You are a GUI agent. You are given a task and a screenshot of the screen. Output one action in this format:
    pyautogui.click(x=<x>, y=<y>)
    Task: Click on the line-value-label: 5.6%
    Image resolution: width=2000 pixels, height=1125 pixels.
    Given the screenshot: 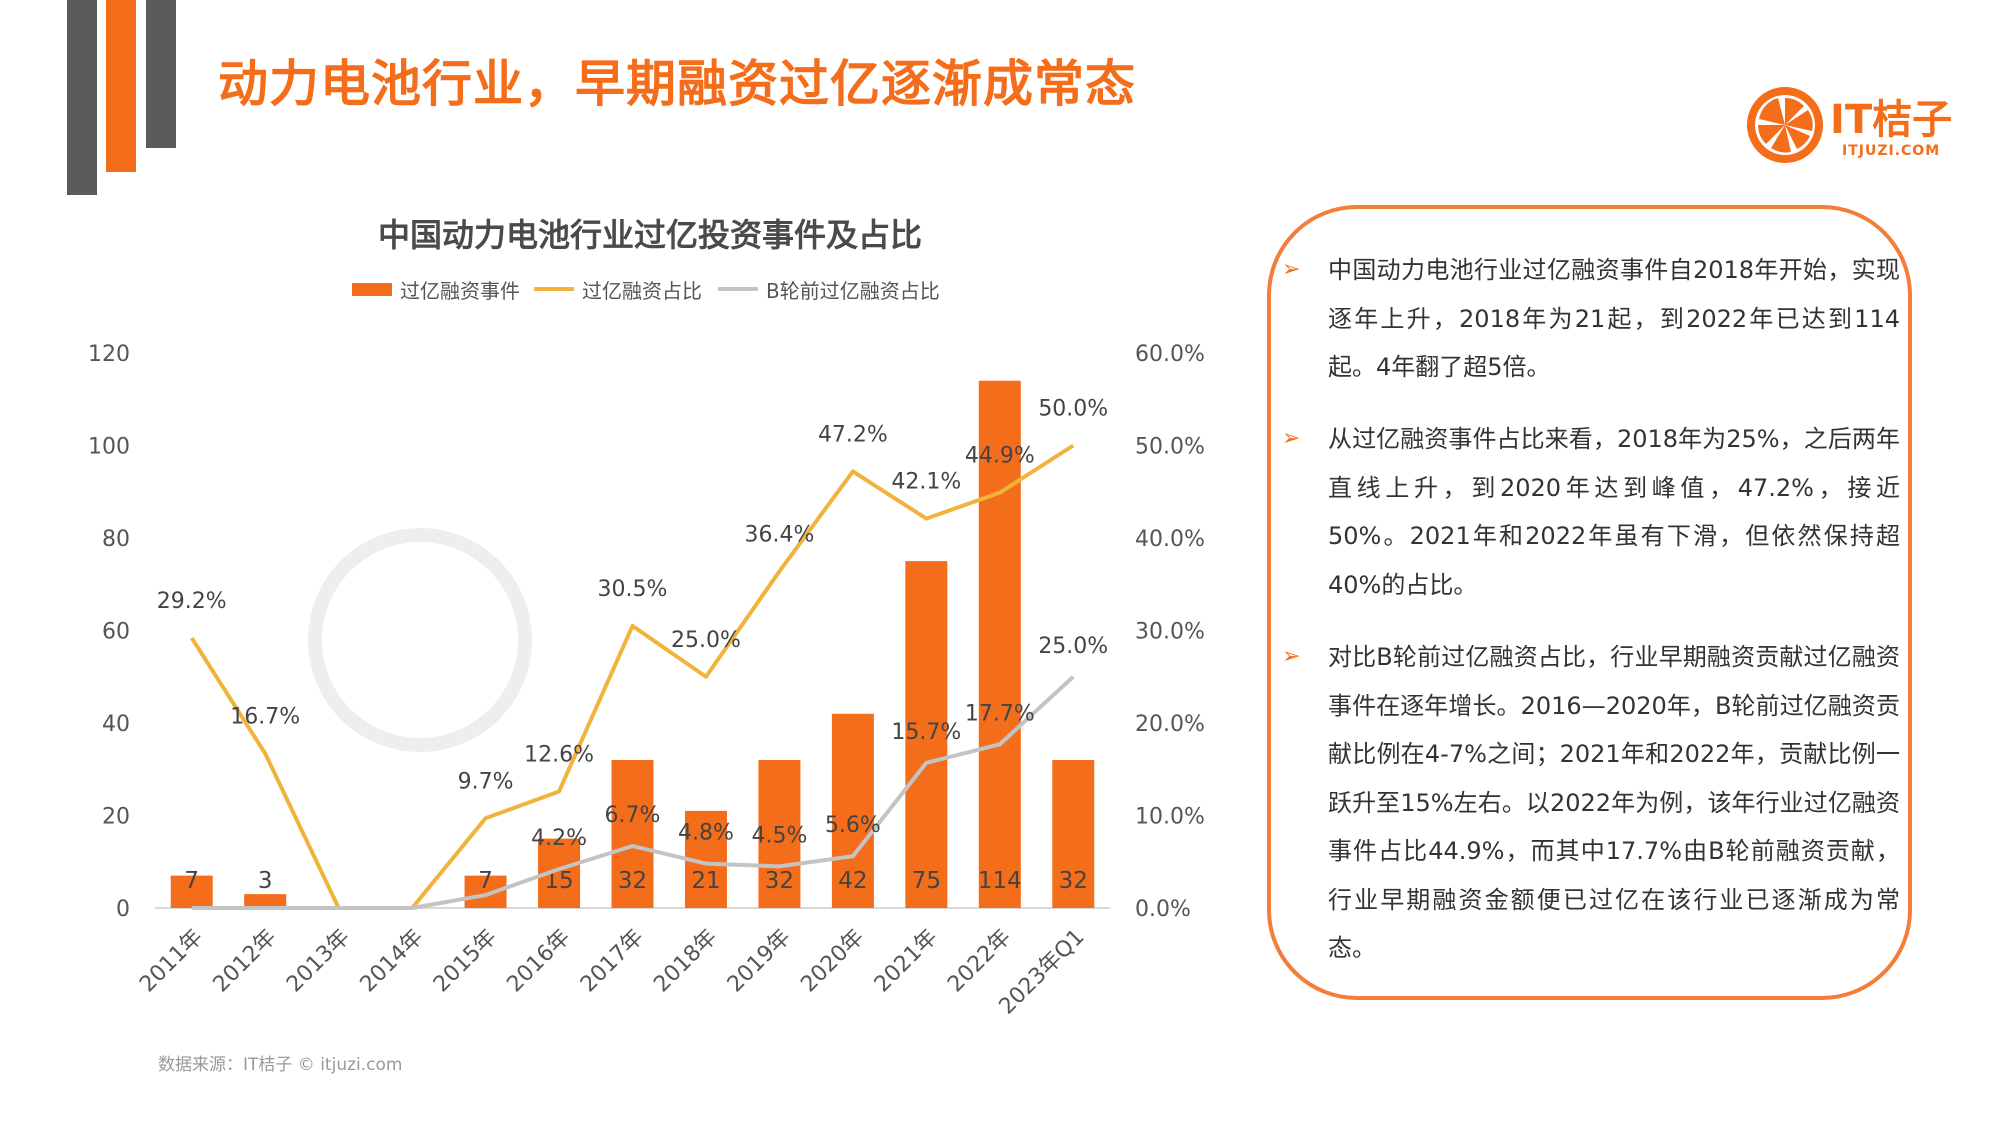 What is the action you would take?
    pyautogui.click(x=853, y=825)
    